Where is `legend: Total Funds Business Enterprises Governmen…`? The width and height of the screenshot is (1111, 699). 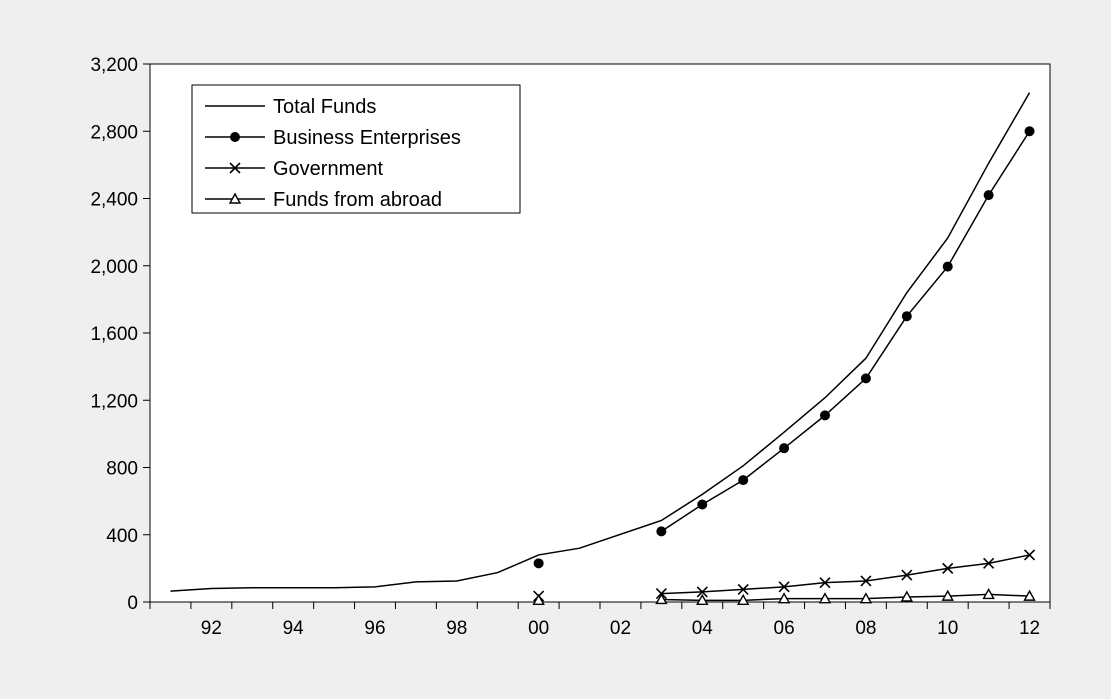 legend: Total Funds Business Enterprises Governmen… is located at coordinates (356, 149).